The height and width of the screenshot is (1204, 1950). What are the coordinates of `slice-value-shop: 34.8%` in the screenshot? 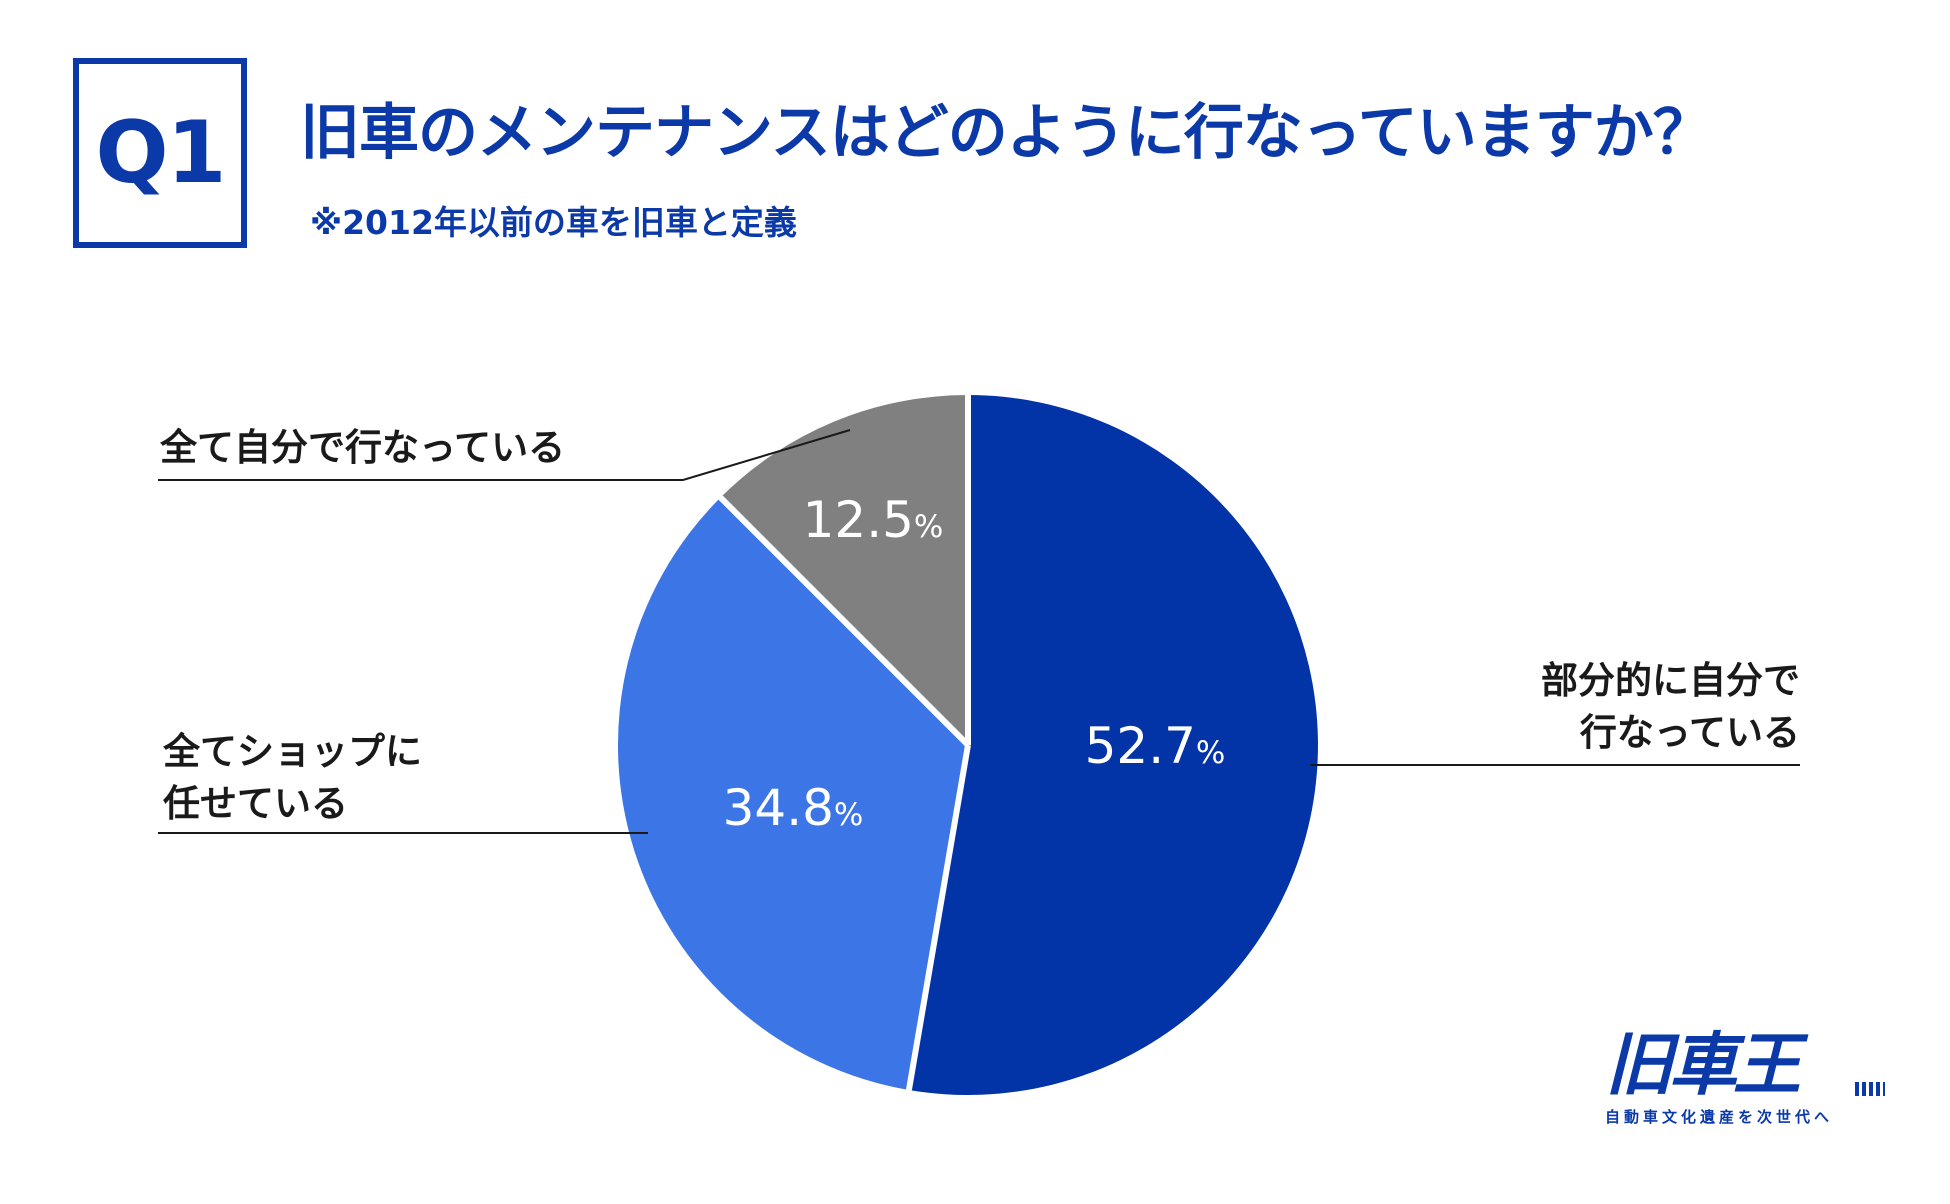 It's located at (793, 808).